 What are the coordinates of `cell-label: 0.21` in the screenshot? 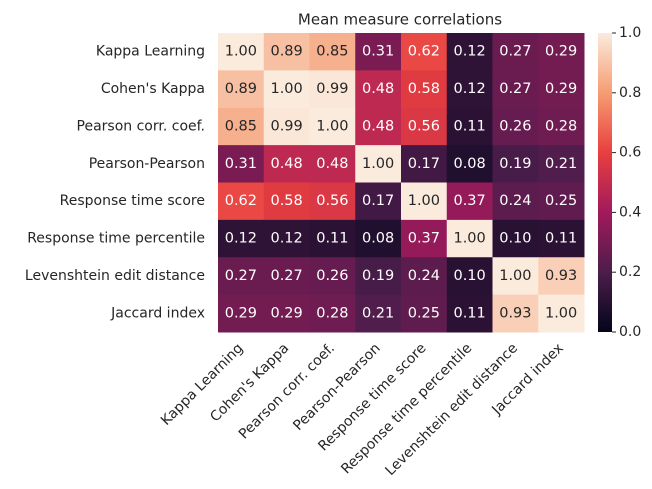 It's located at (378, 313).